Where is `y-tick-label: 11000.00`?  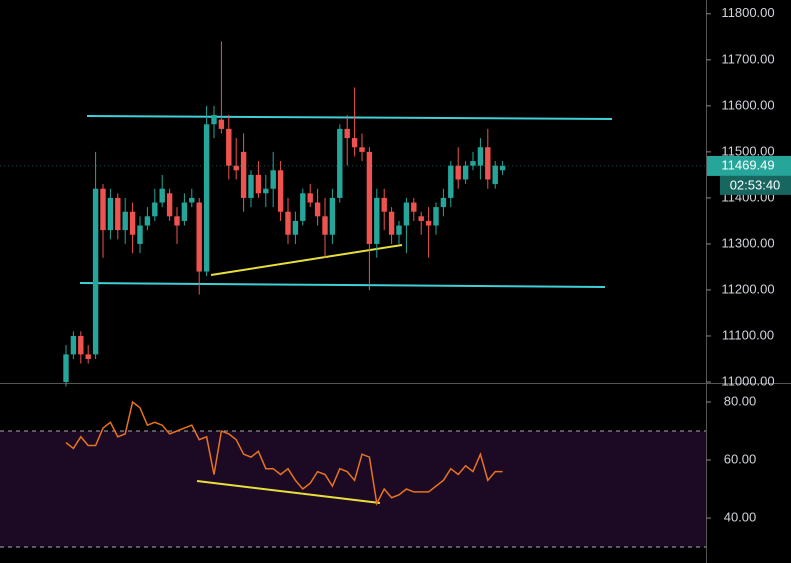
y-tick-label: 11000.00 is located at coordinates (747, 380).